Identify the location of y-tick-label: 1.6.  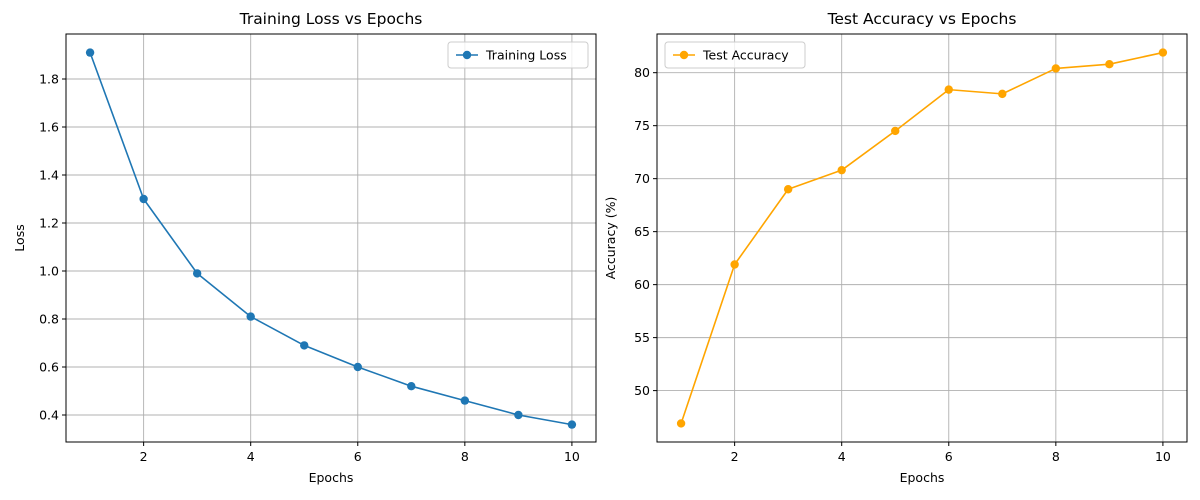
(49, 127).